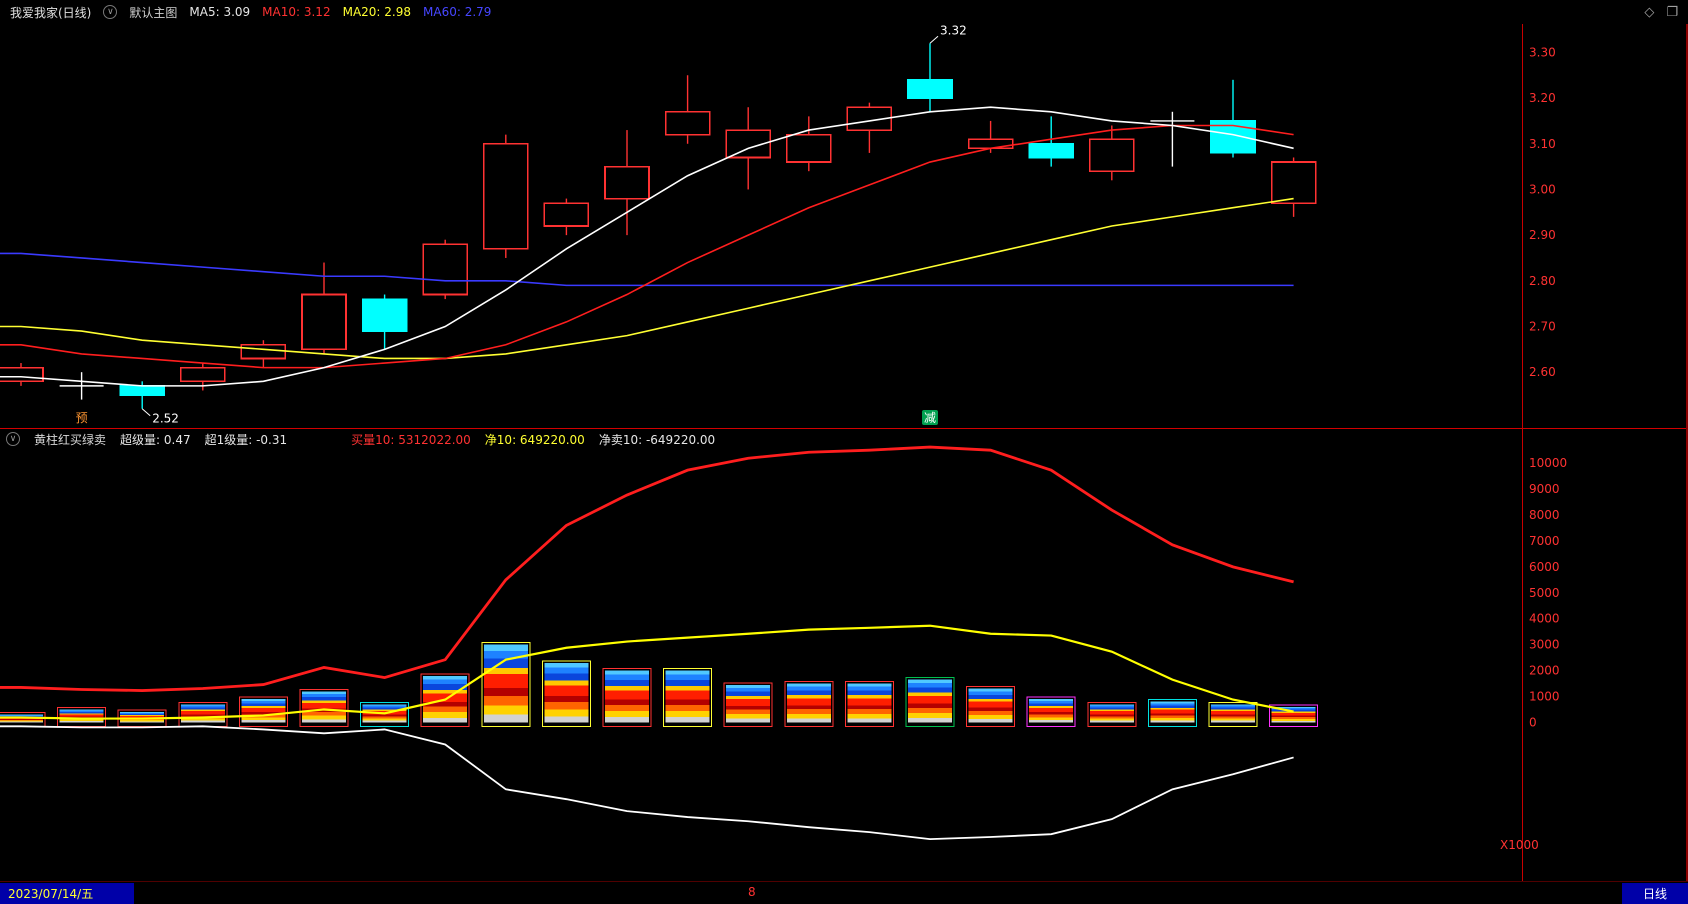 This screenshot has width=1688, height=904. Describe the element at coordinates (1542, 327) in the screenshot. I see `svg-text: 2.70` at that location.